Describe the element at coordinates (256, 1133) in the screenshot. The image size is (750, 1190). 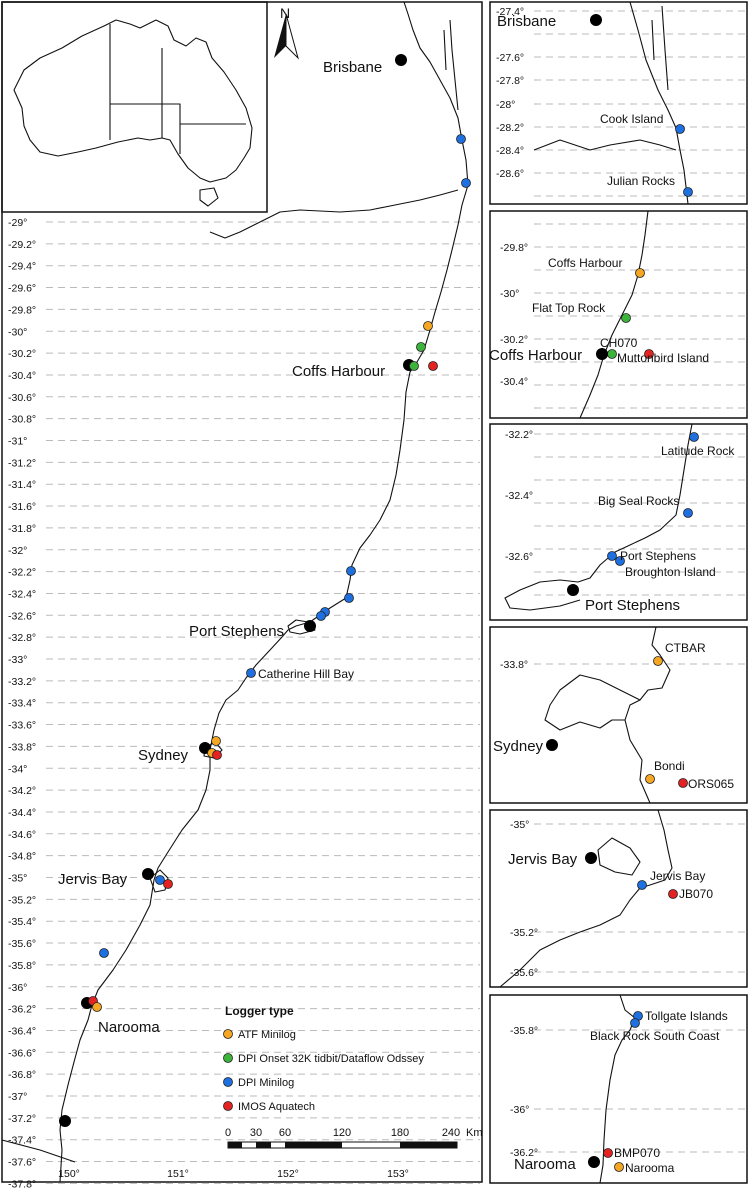
I see `scale-label: 30` at that location.